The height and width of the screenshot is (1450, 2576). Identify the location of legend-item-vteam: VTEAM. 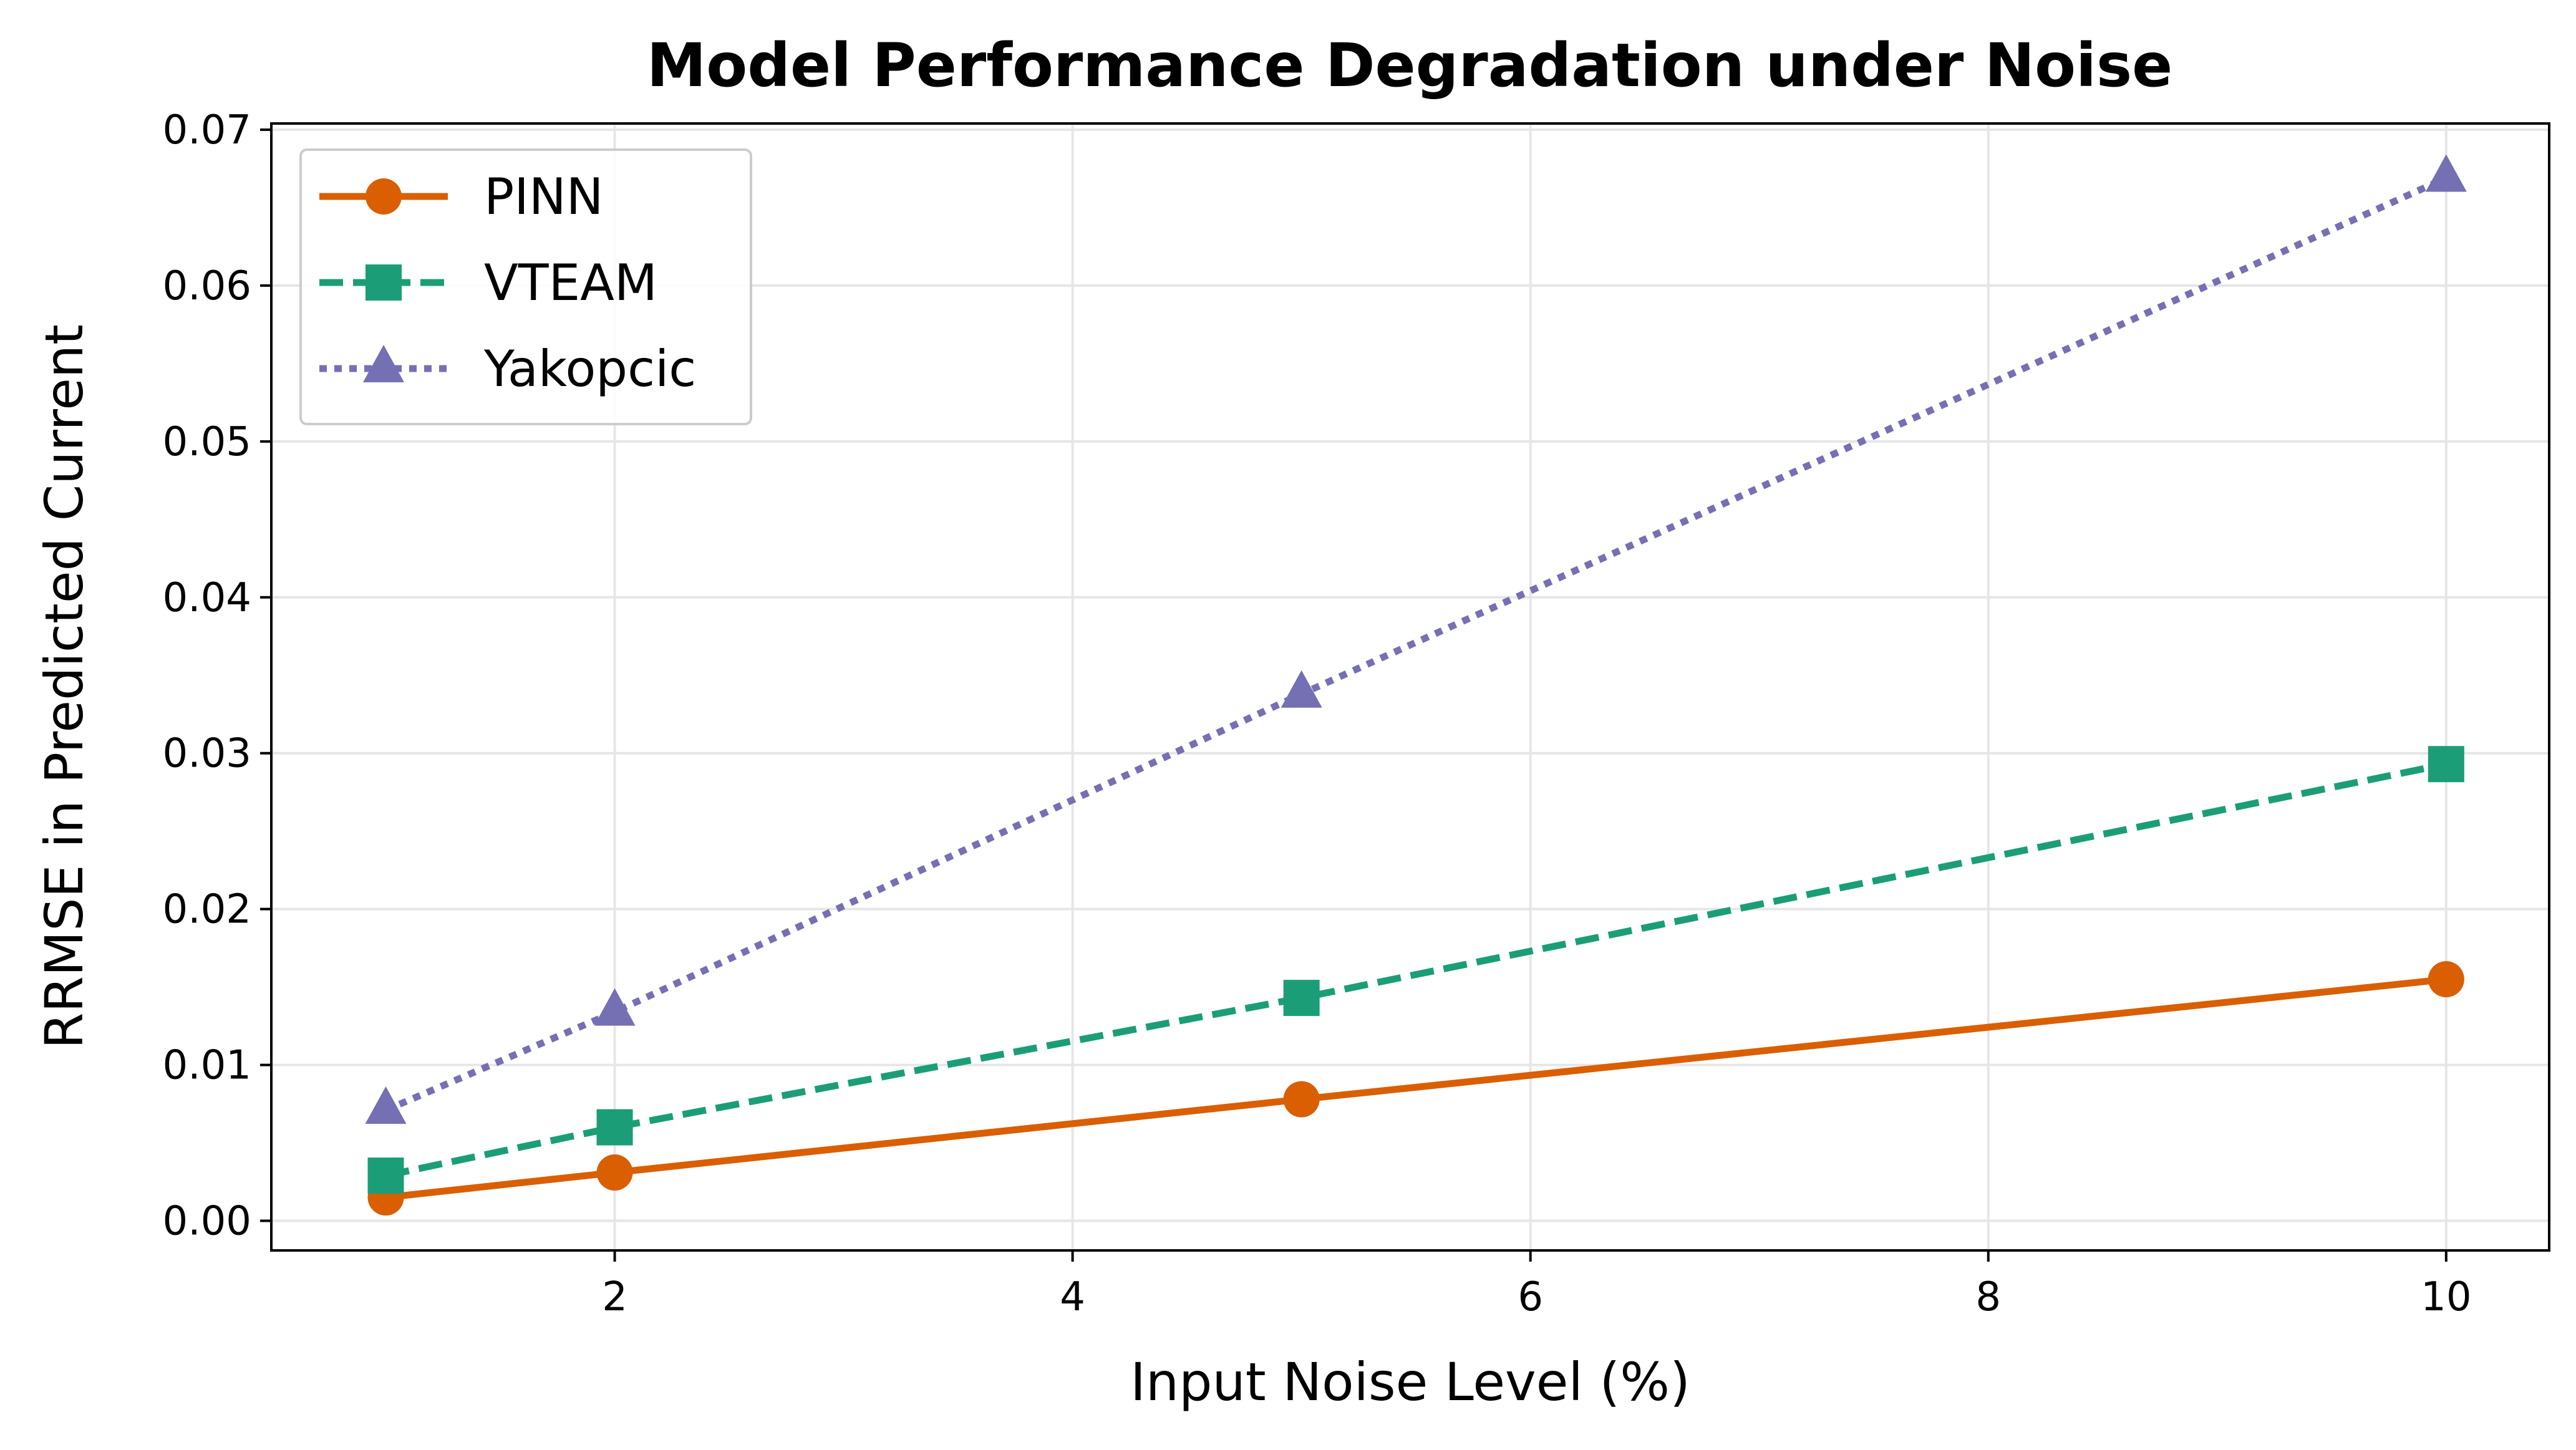
(488, 283).